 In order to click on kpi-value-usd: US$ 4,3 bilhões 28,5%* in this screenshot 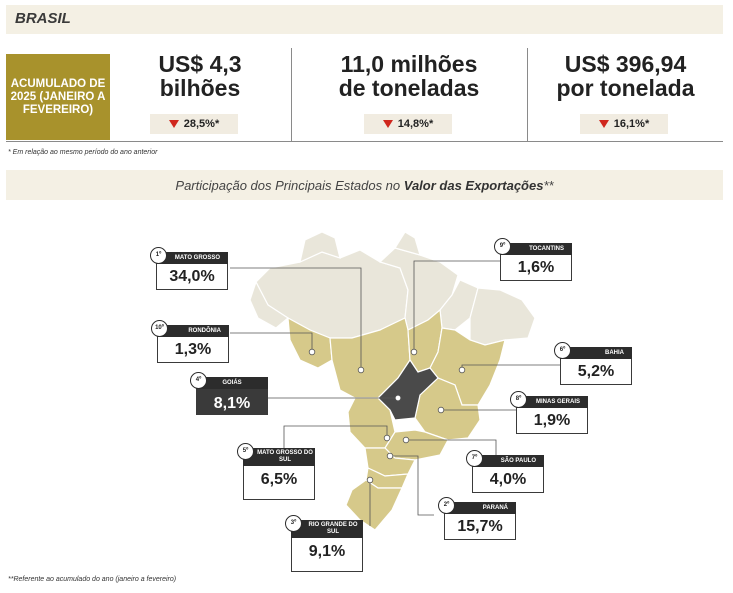, I will do `click(200, 94)`.